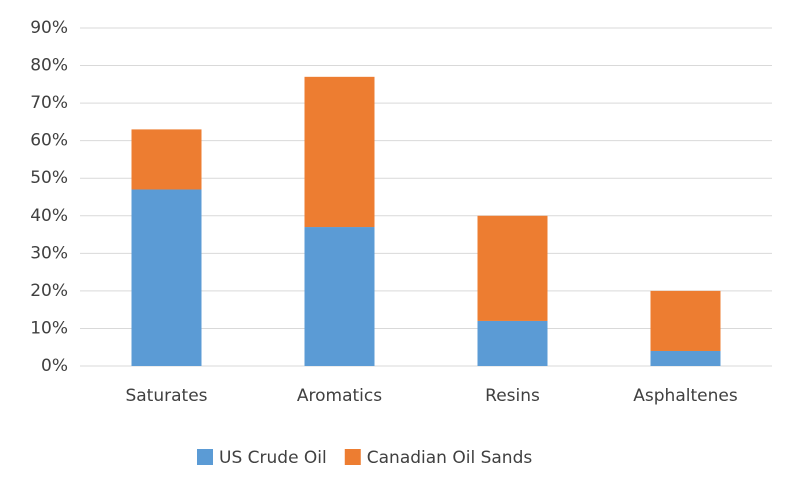 The height and width of the screenshot is (500, 800). What do you see at coordinates (512, 396) in the screenshot?
I see `x-tick-label: Resins` at bounding box center [512, 396].